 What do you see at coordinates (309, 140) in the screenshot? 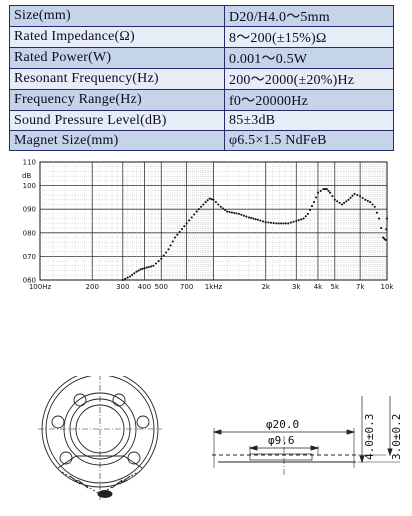
I see `spec-value: φ6.5×1.5 NdFeB` at bounding box center [309, 140].